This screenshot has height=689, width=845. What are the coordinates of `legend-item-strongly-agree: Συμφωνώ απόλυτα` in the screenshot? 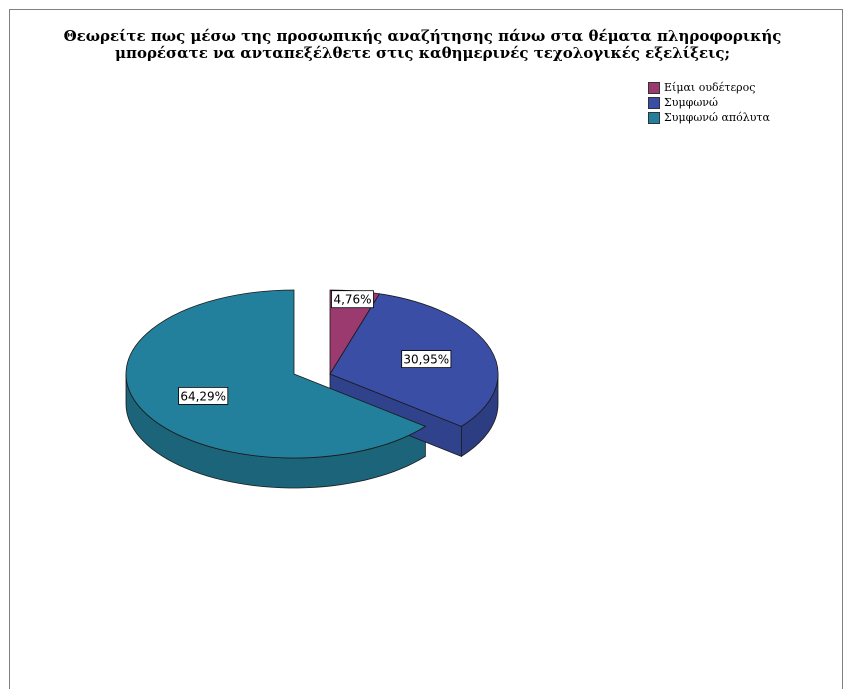 It's located at (709, 117).